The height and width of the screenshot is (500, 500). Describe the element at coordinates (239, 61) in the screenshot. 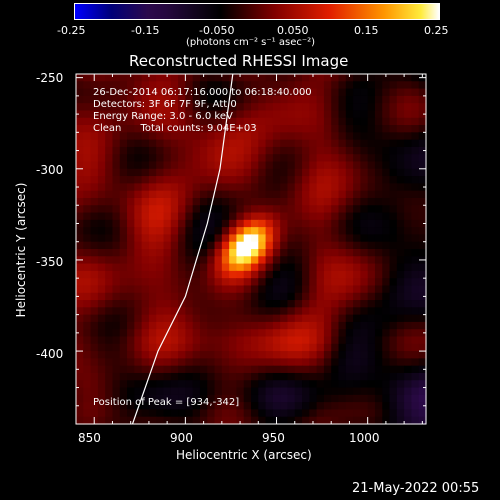

I see `chart-title: Reconstructed RHESSI Image` at that location.